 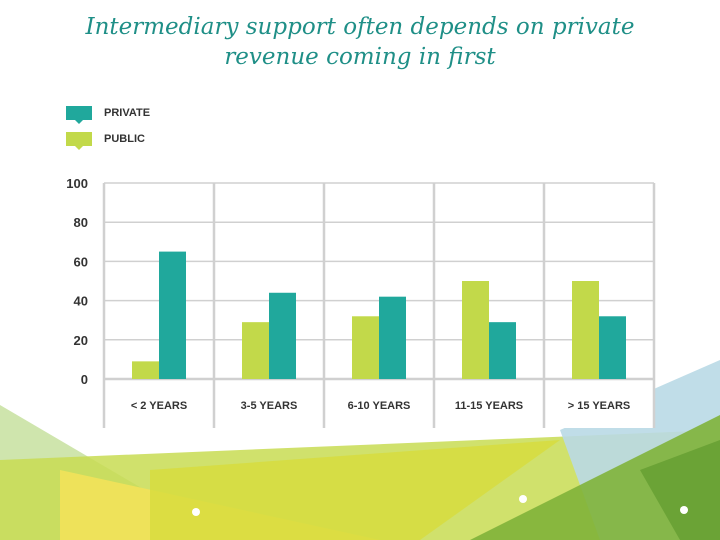 I want to click on legend-item-private: PRIVATE, so click(x=108, y=113).